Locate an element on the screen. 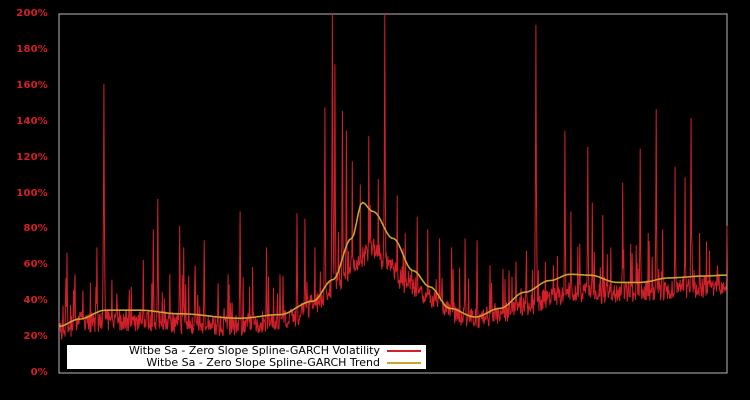 Image resolution: width=750 pixels, height=400 pixels. legend-trend-line-icon is located at coordinates (404, 363).